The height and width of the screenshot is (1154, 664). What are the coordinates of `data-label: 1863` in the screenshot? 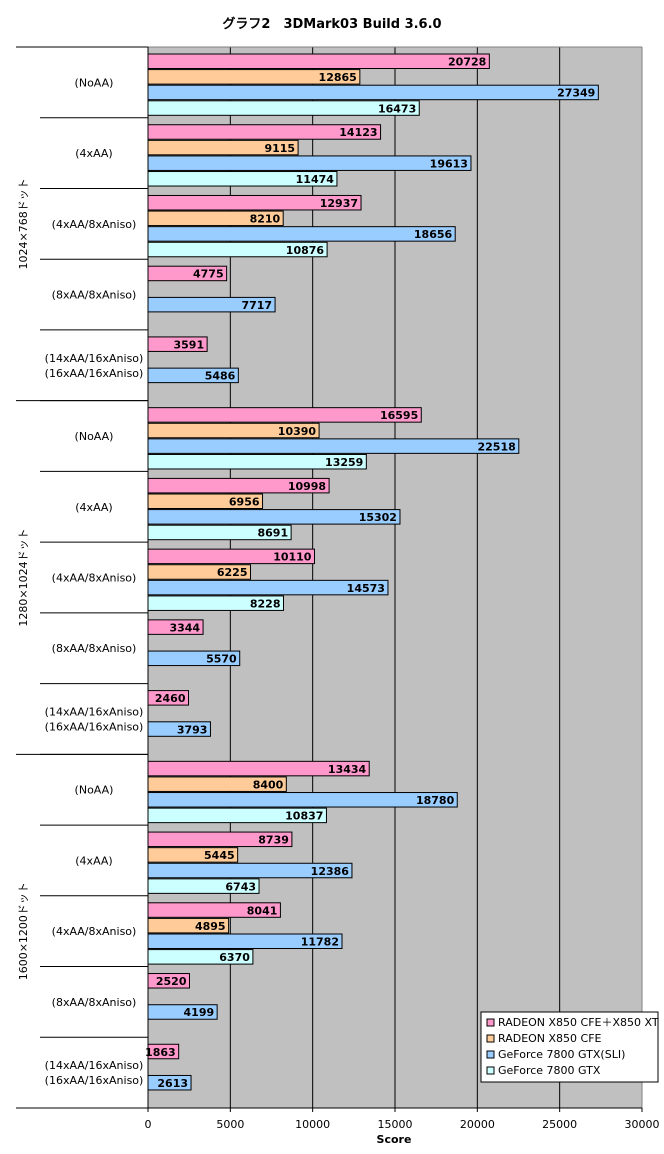 It's located at (160, 1052).